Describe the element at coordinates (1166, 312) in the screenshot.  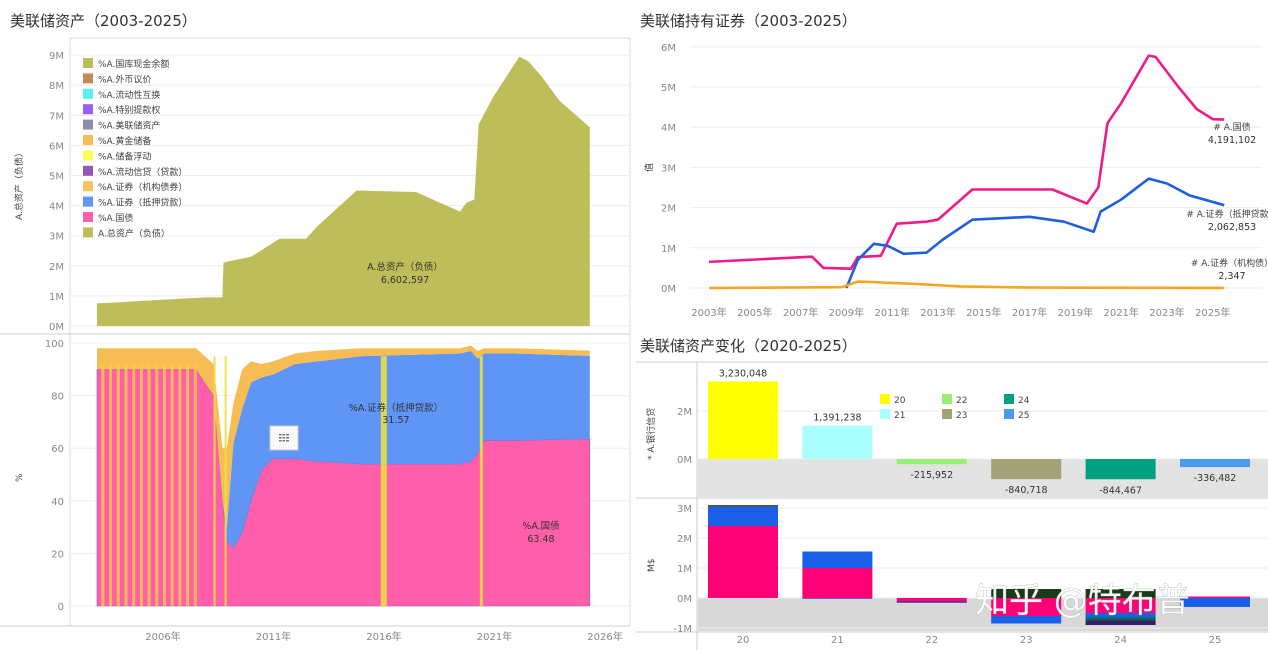
I see `c3-xtick: 2023年` at that location.